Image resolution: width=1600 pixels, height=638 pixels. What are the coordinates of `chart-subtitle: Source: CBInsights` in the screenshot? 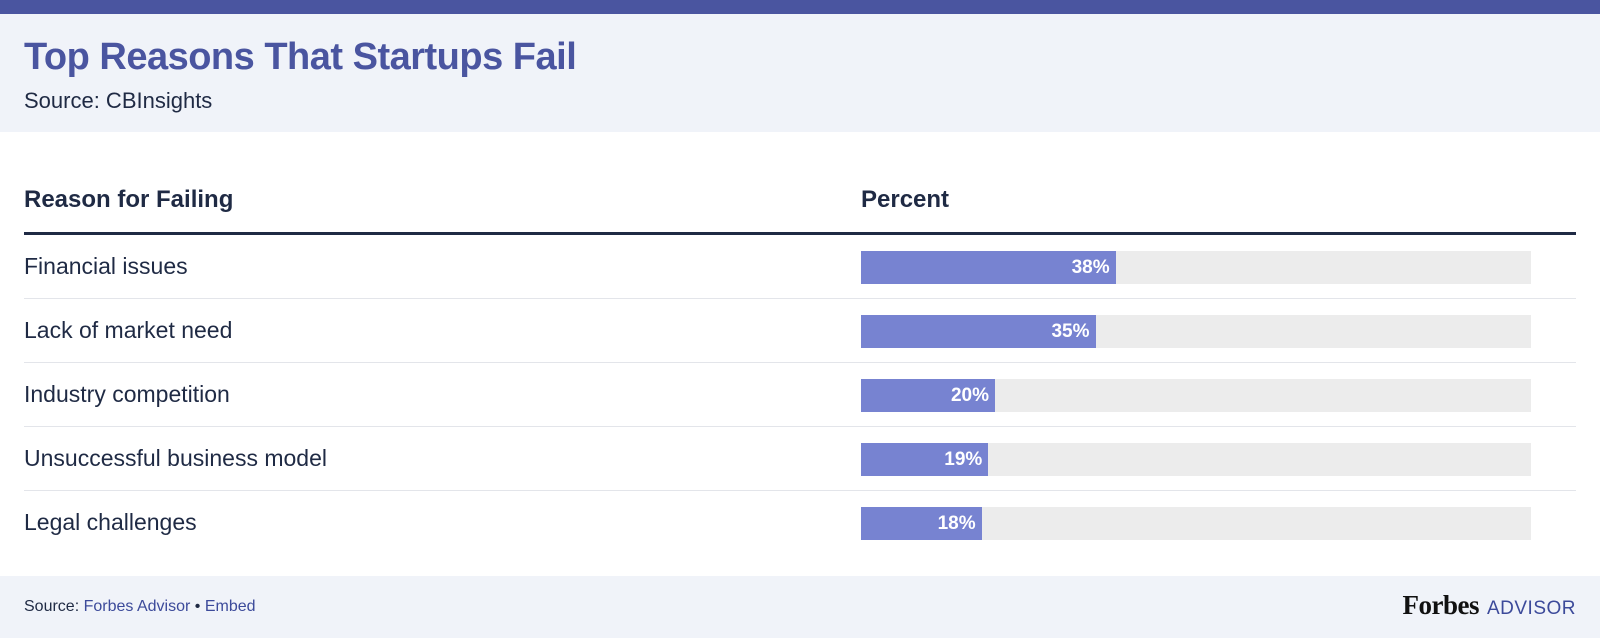 It's located at (118, 100).